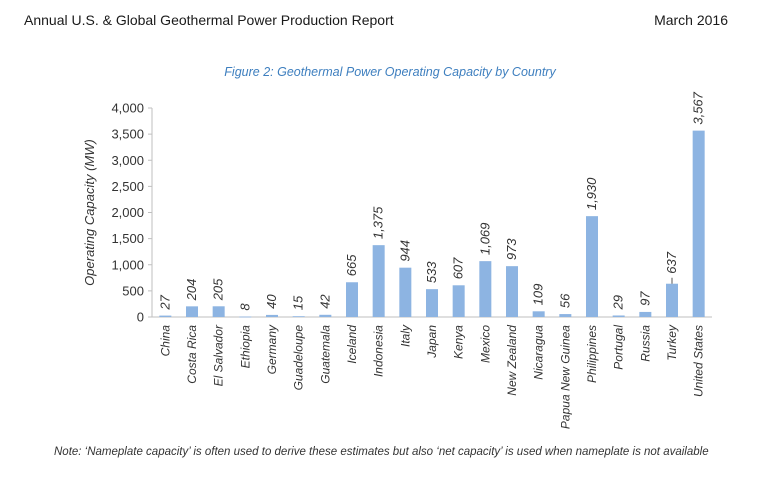  What do you see at coordinates (512, 360) in the screenshot?
I see `x-tick-label: New Zealand` at bounding box center [512, 360].